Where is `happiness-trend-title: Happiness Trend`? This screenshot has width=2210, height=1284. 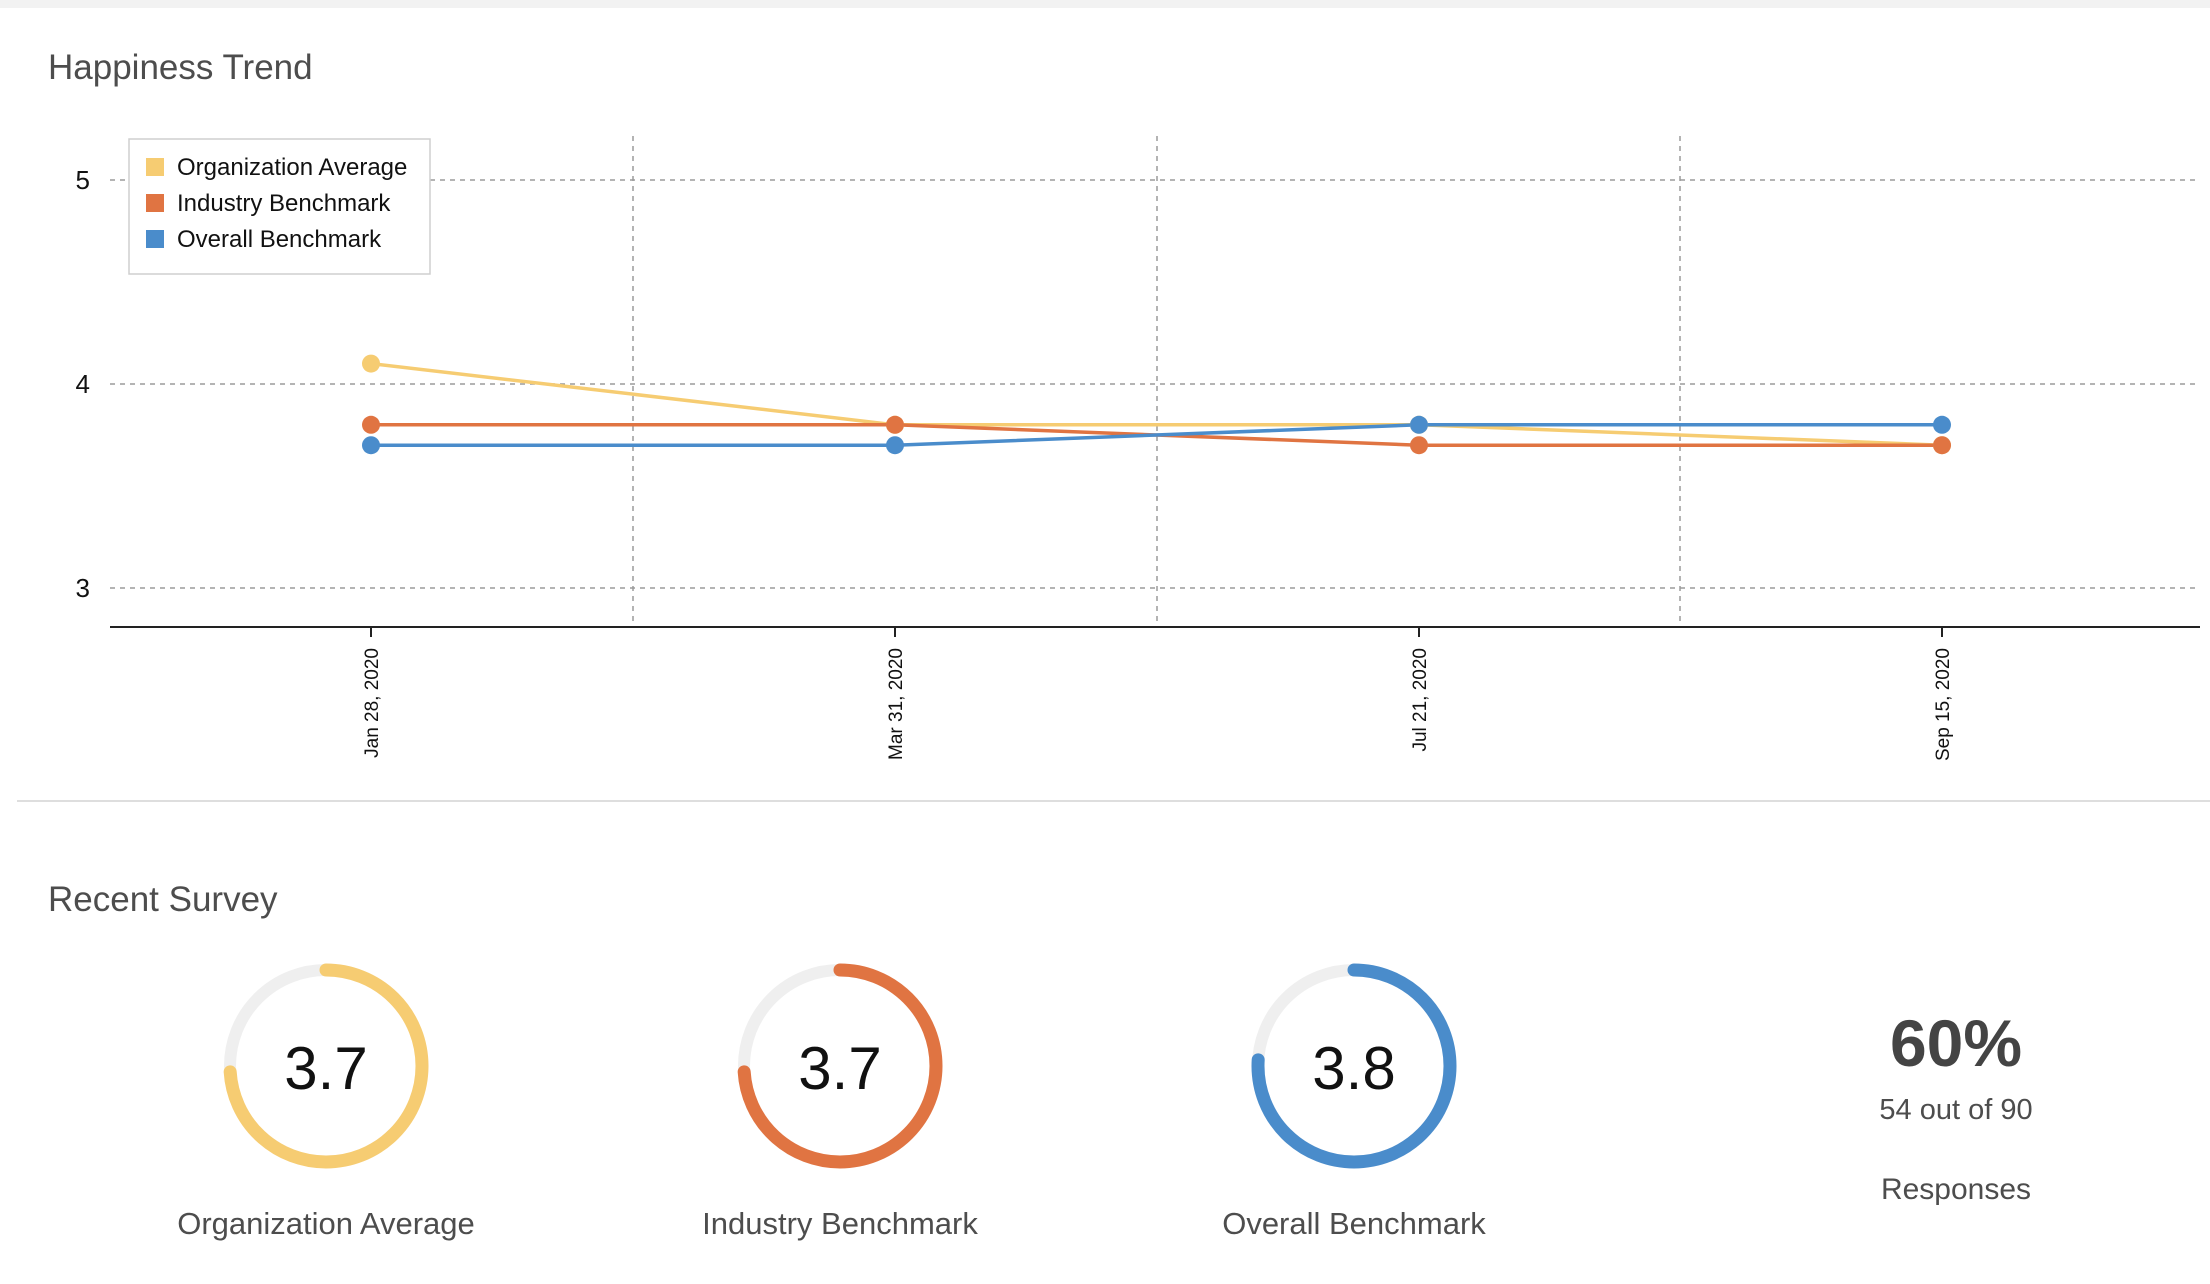
happiness-trend-title: Happiness Trend is located at coordinates (180, 67).